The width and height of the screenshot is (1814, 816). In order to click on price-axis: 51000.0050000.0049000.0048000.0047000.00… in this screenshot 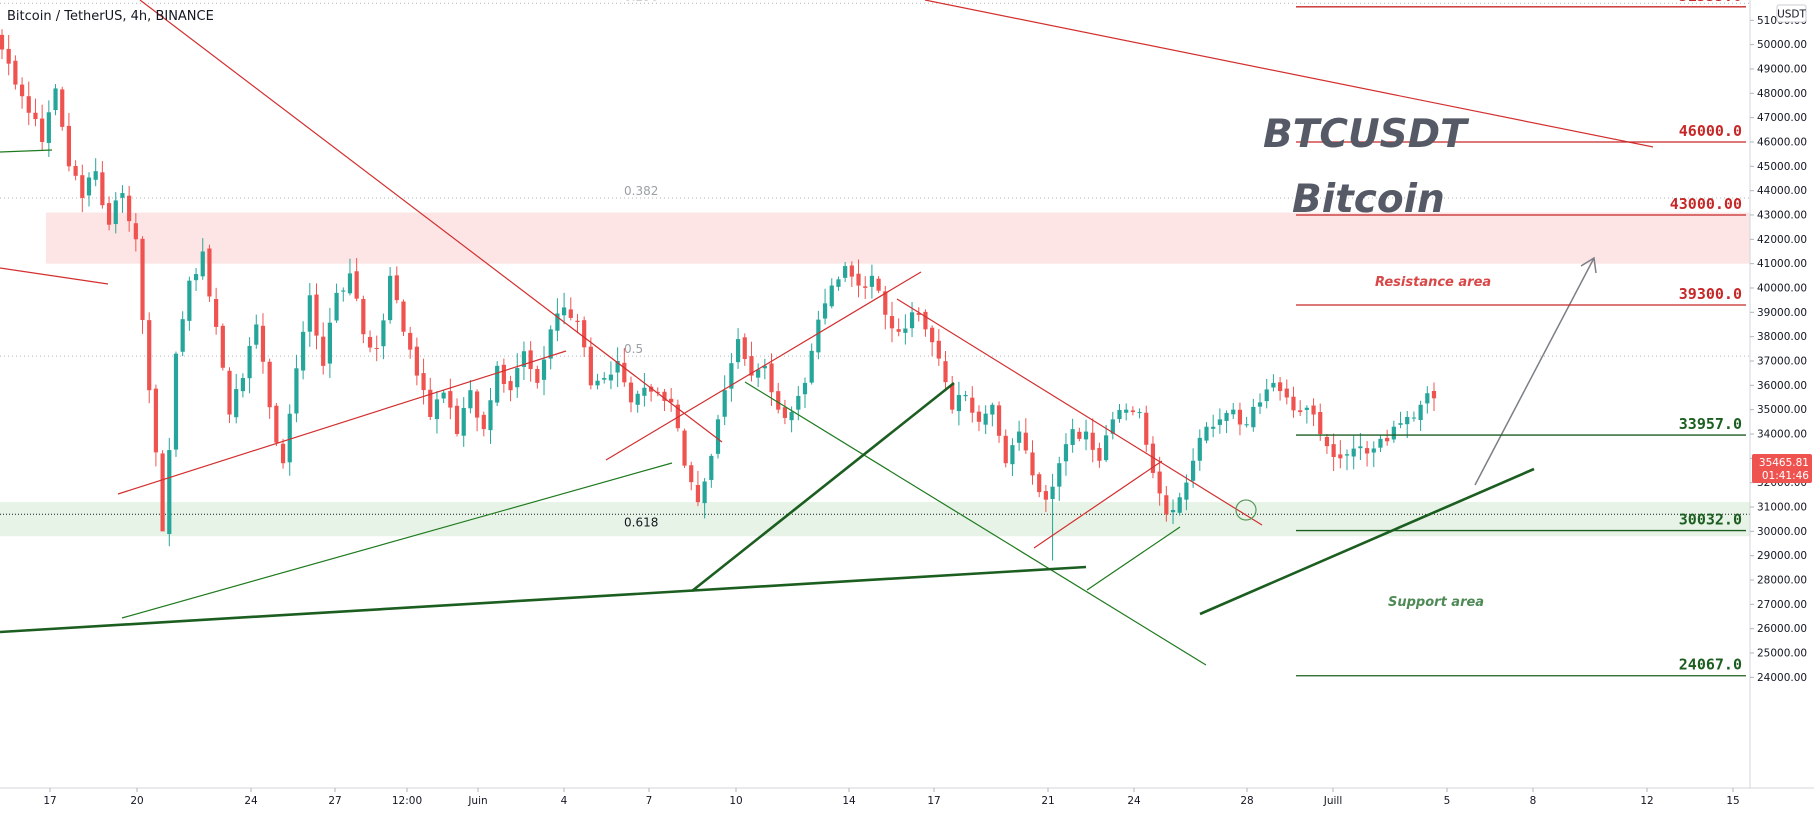, I will do `click(1778, 394)`.